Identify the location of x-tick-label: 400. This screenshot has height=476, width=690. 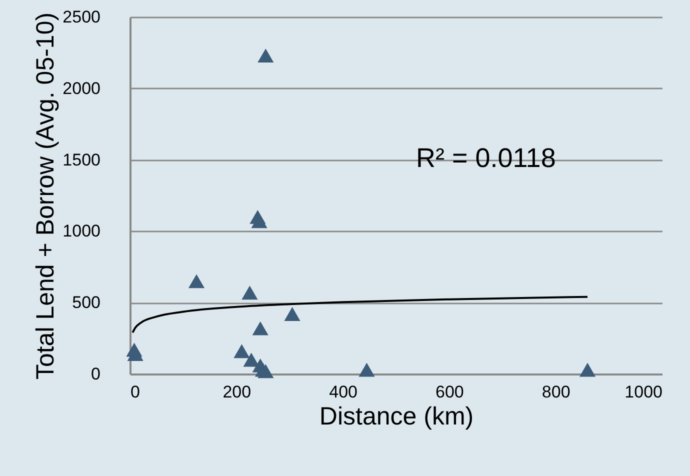
(343, 392).